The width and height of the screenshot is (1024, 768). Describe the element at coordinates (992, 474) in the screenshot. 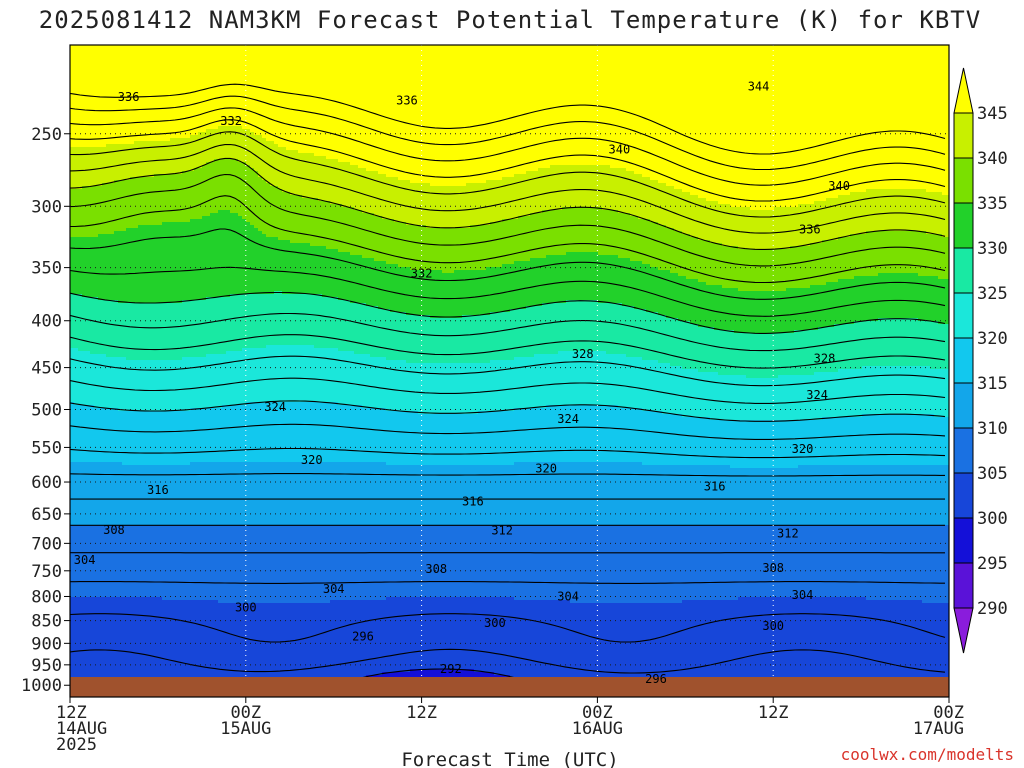

I see `colorbar-tick-label: 305` at that location.